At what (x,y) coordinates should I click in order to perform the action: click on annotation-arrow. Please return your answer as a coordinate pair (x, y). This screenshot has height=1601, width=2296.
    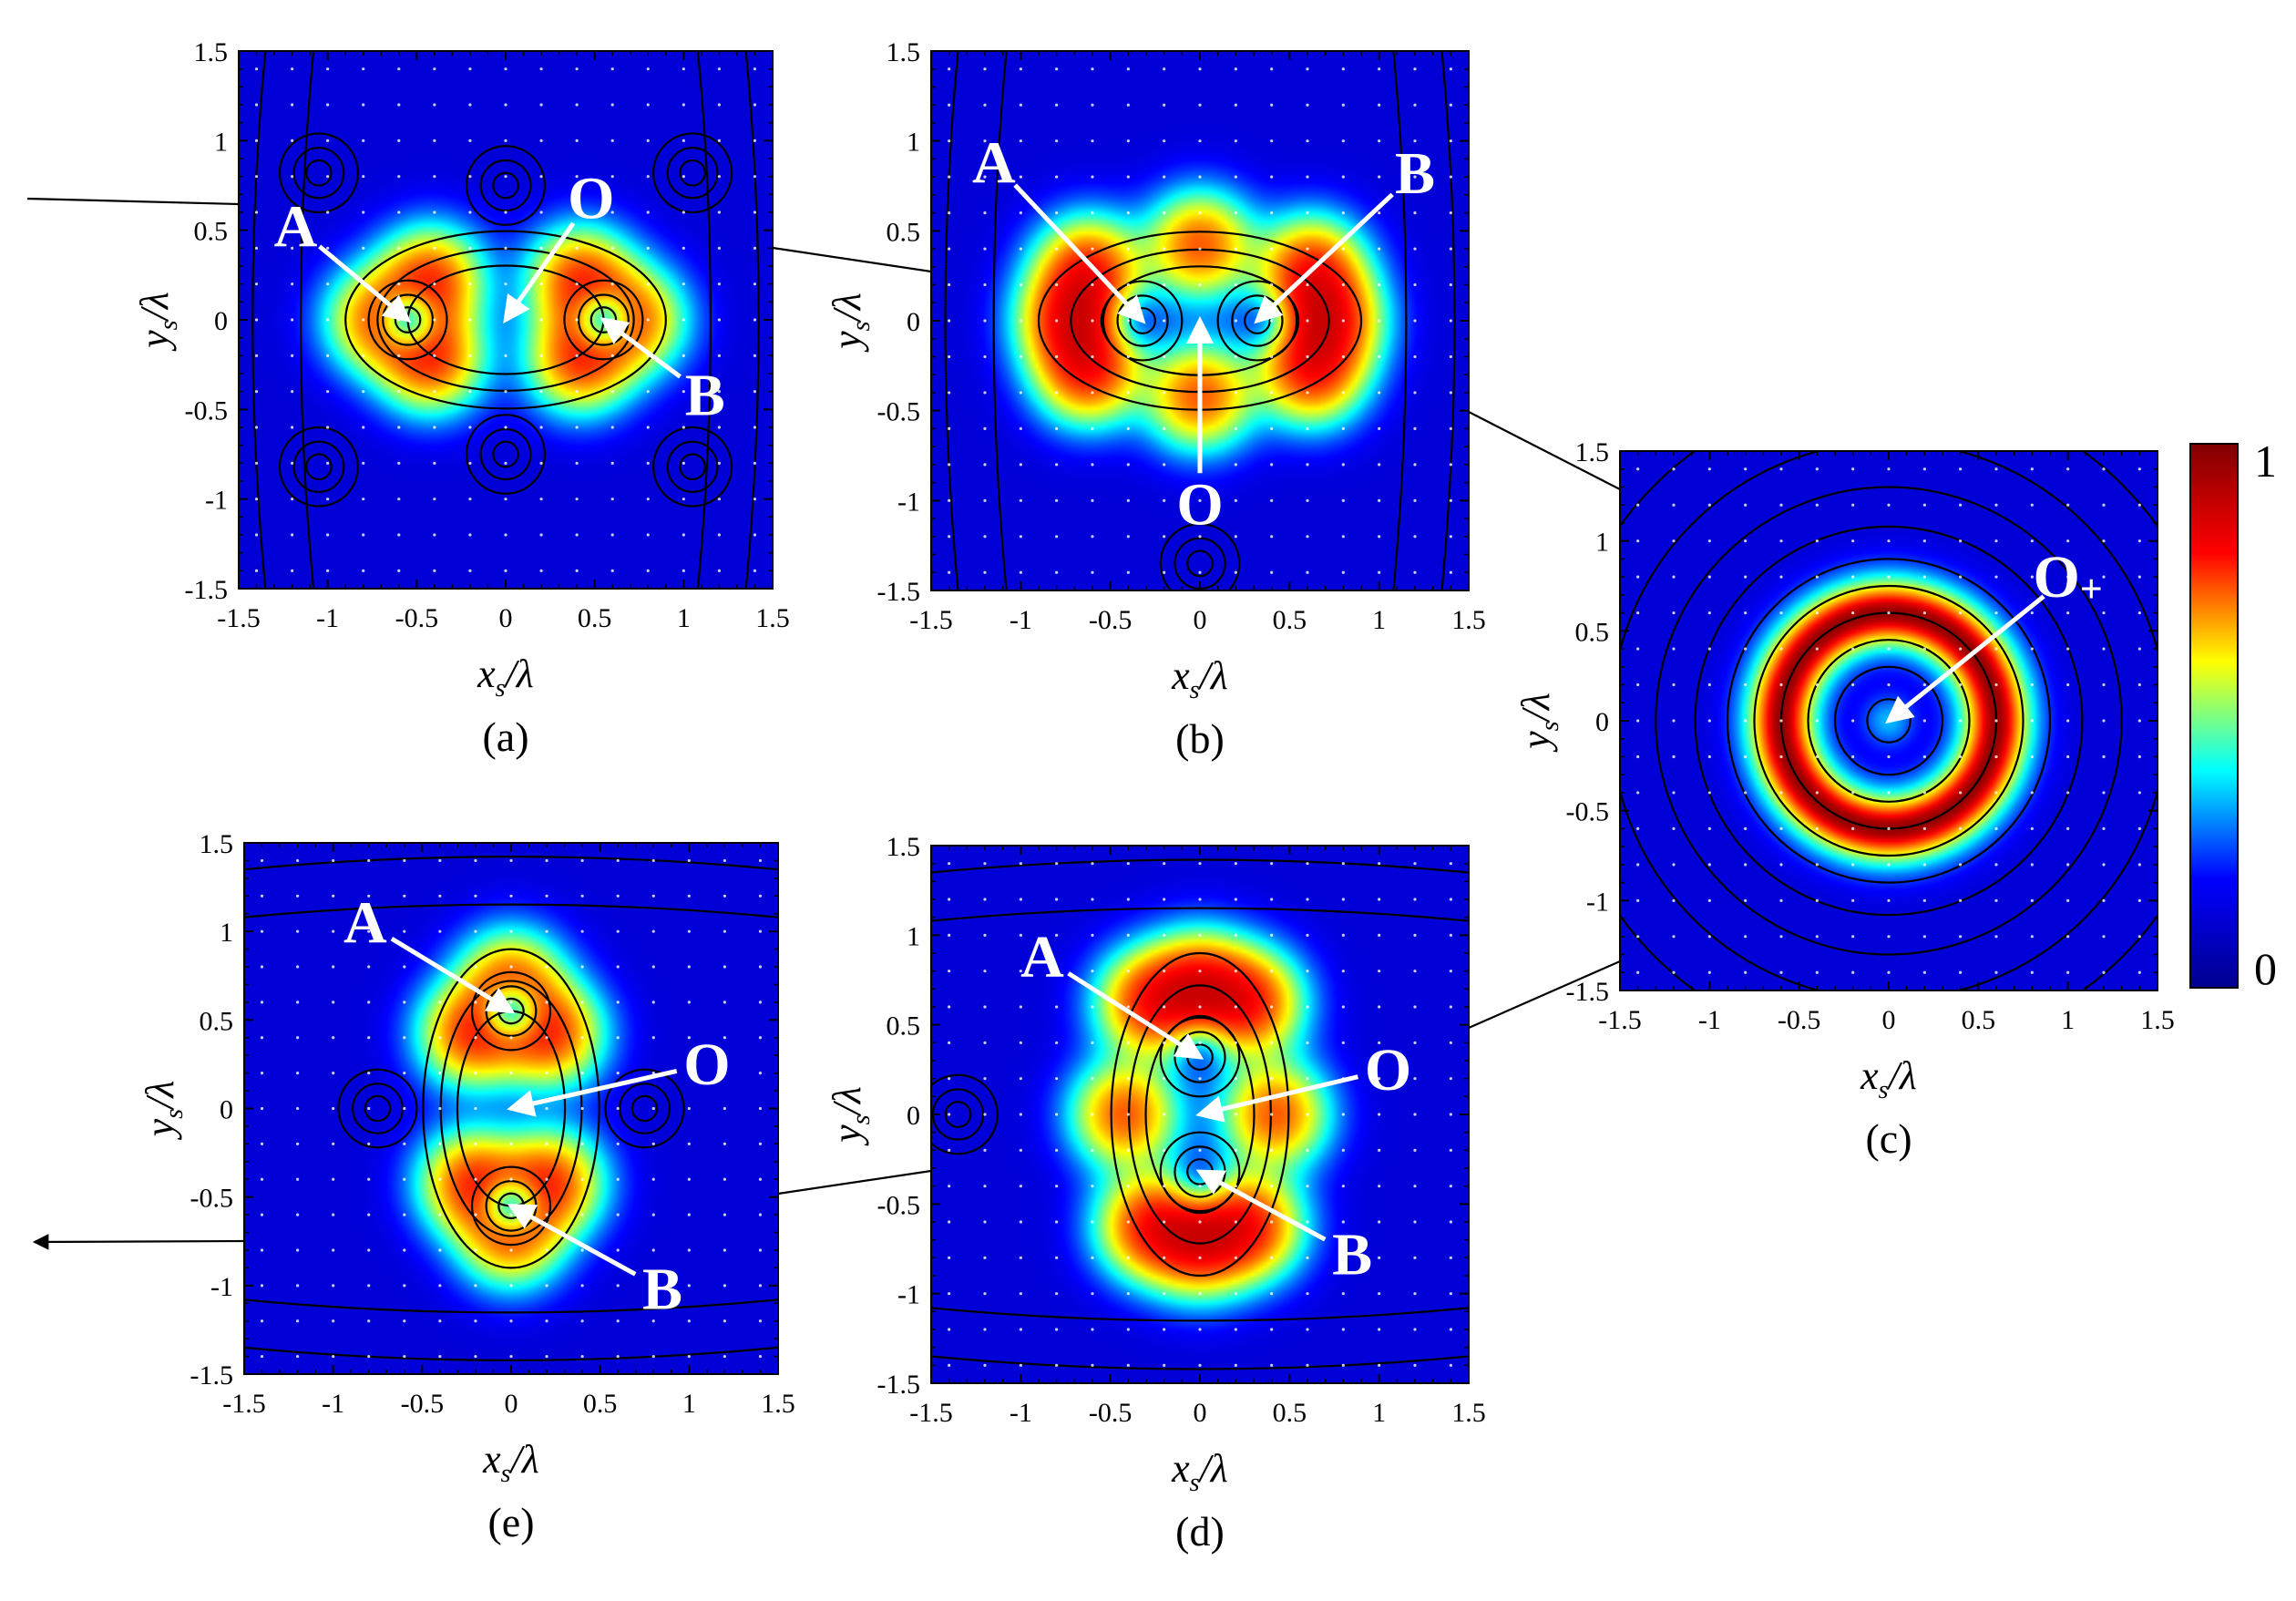
    Looking at the image, I should click on (572, 1240).